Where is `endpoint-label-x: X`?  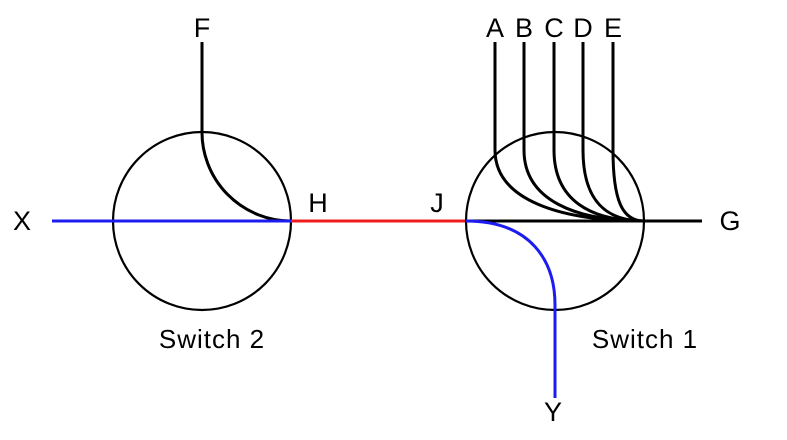 endpoint-label-x: X is located at coordinates (22, 221).